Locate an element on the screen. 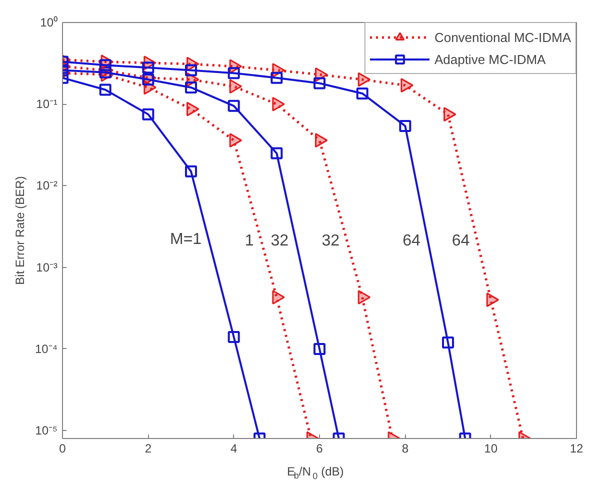 The height and width of the screenshot is (486, 590). x-tick-label: 12 is located at coordinates (577, 449).